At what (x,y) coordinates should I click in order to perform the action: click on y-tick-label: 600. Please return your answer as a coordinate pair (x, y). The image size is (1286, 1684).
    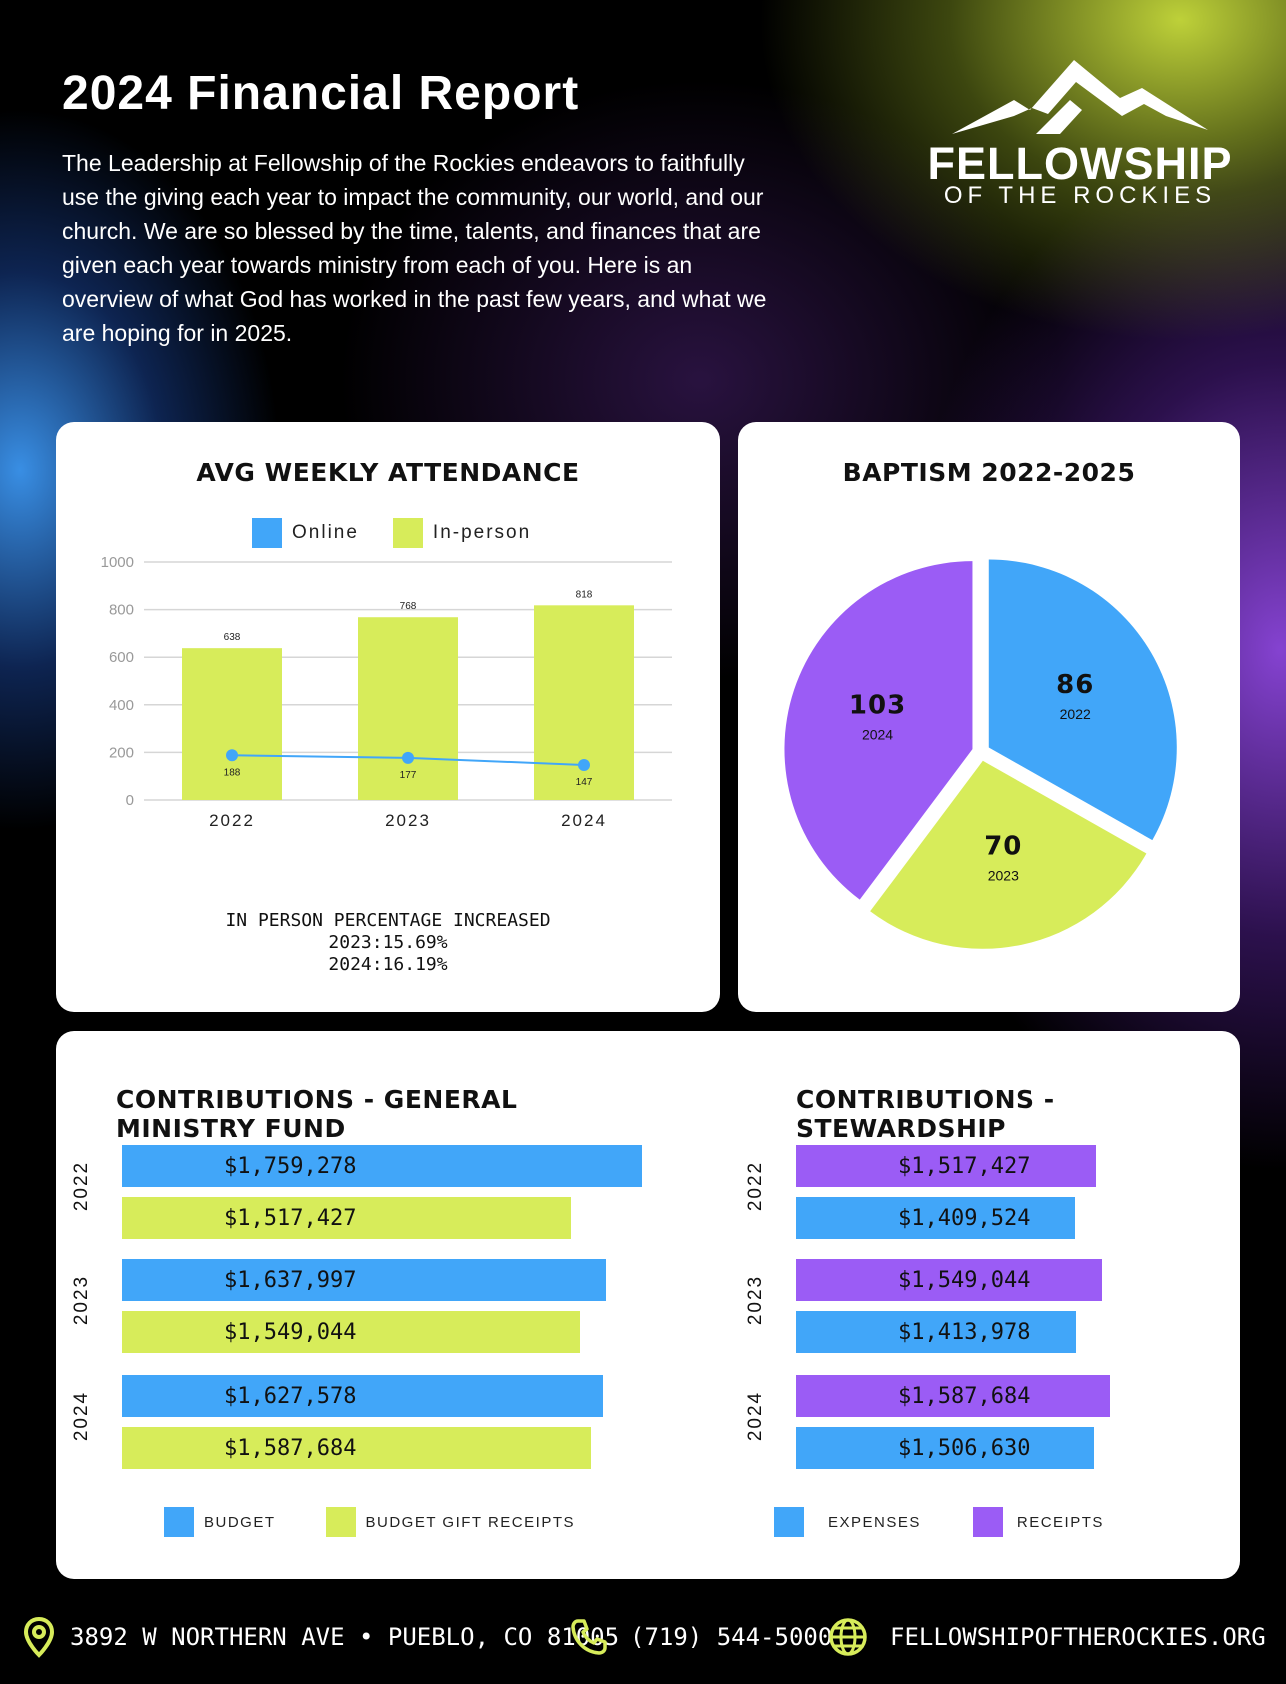
    Looking at the image, I should click on (121, 657).